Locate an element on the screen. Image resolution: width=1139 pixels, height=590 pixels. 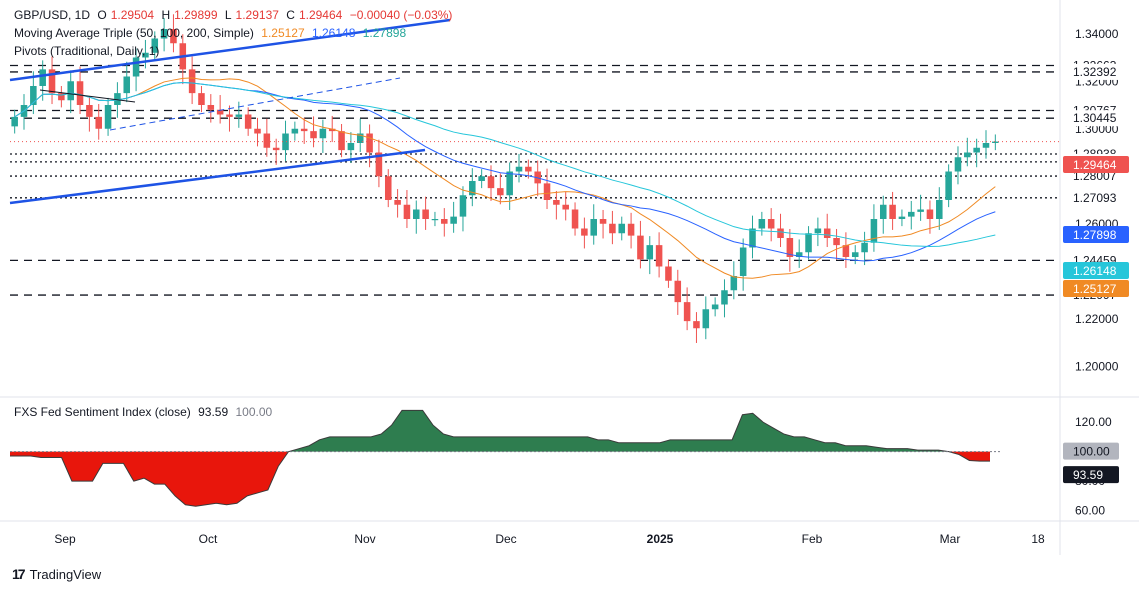
sentiment-value-2: 100.00 is located at coordinates (254, 412).